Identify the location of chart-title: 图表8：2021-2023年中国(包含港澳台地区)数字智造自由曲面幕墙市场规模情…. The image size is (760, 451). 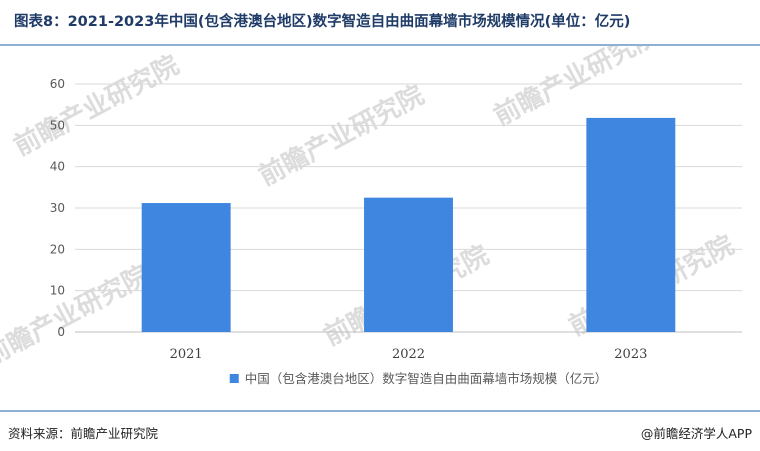
(322, 22).